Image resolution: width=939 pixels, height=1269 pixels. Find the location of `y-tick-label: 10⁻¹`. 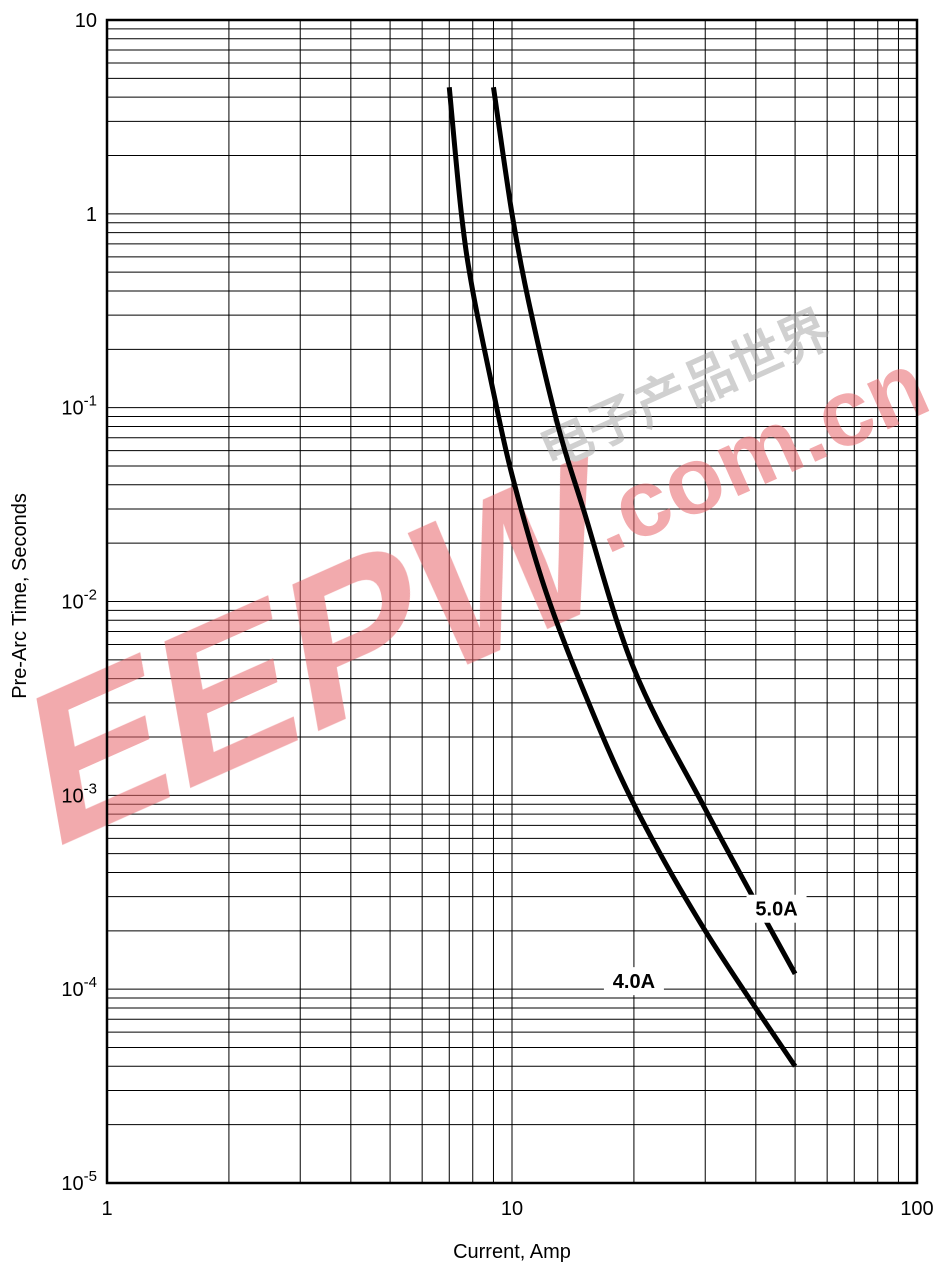

y-tick-label: 10⁻¹ is located at coordinates (79, 406).